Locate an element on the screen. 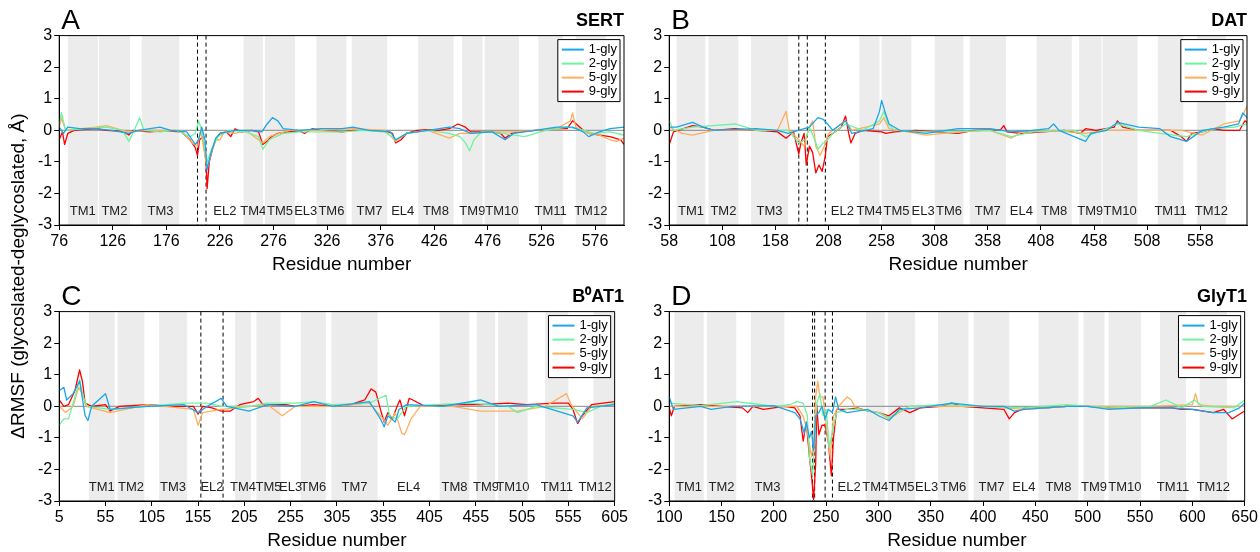  x-tick-label: 208 is located at coordinates (828, 241).